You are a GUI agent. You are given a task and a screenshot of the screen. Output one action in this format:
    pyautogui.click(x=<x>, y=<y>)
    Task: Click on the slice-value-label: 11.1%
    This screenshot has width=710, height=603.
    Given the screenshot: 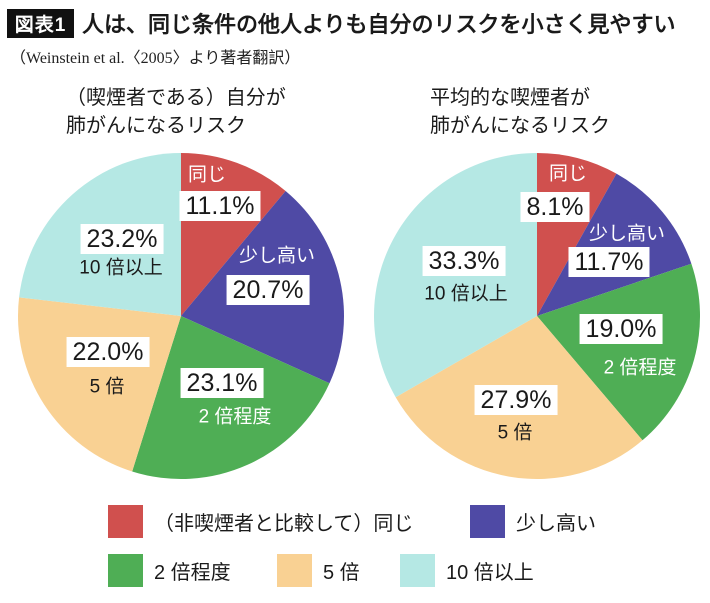 What is the action you would take?
    pyautogui.click(x=220, y=206)
    